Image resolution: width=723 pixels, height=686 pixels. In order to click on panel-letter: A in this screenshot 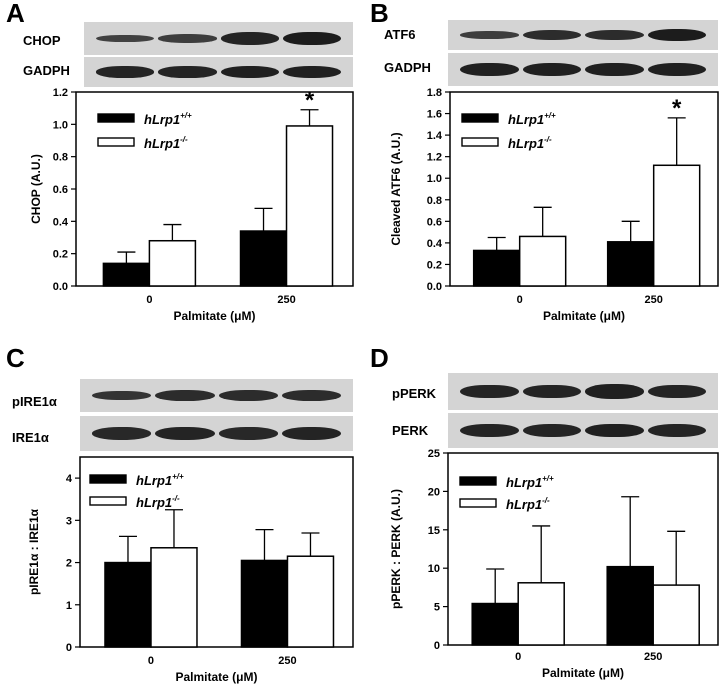, I will do `click(15, 14)`.